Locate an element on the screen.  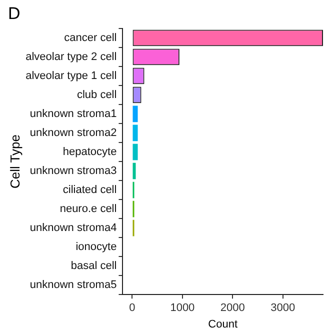
y-tick-label: ciliated cell is located at coordinates (89, 190).